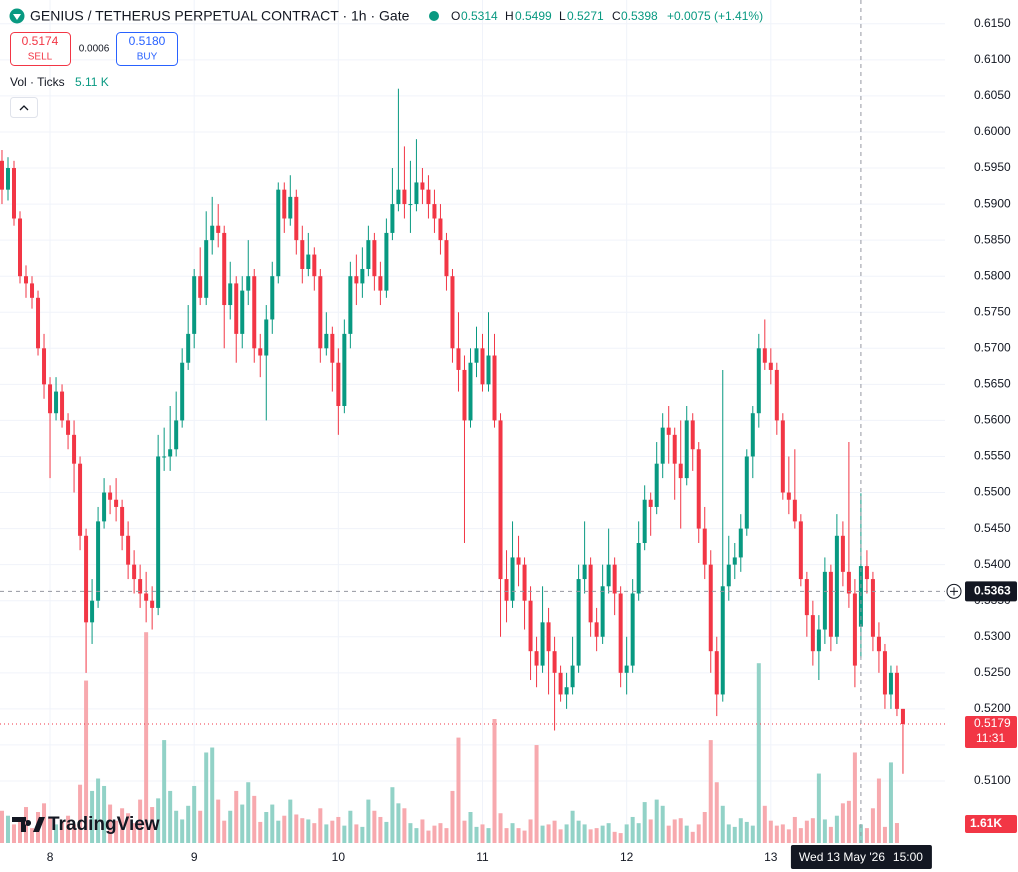 This screenshot has height=872, width=1018. Describe the element at coordinates (28, 824) in the screenshot. I see `logo-mark` at that location.